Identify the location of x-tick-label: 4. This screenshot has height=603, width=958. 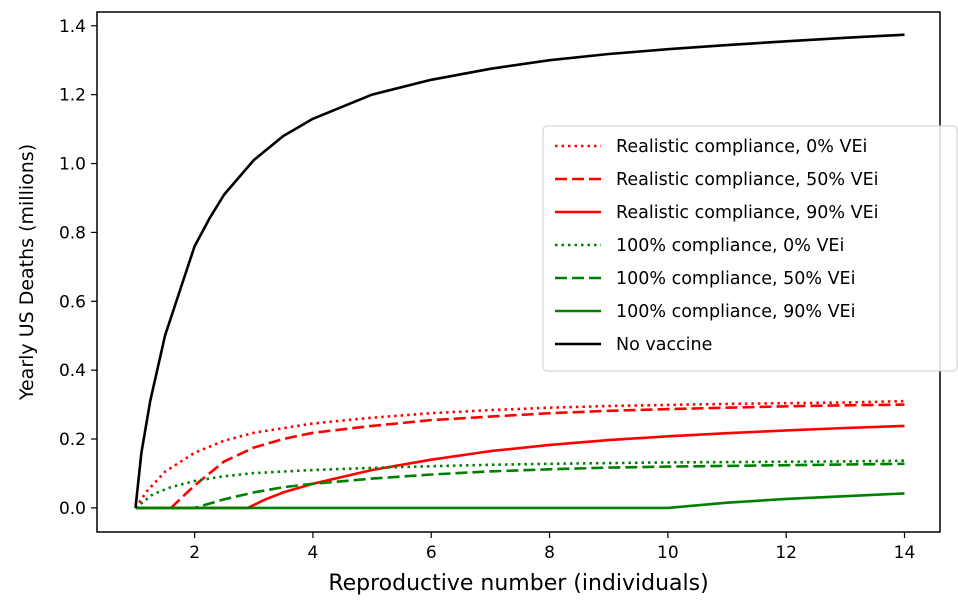
(313, 553).